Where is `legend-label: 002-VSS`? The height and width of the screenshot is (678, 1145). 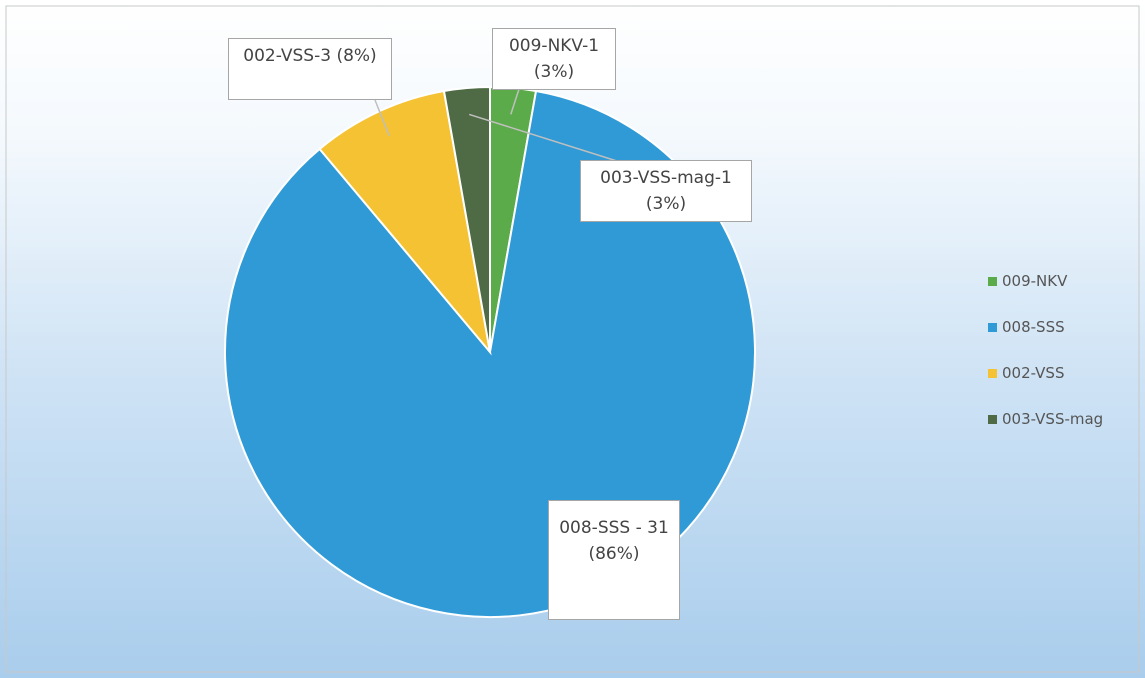
legend-label: 002-VSS is located at coordinates (1033, 373).